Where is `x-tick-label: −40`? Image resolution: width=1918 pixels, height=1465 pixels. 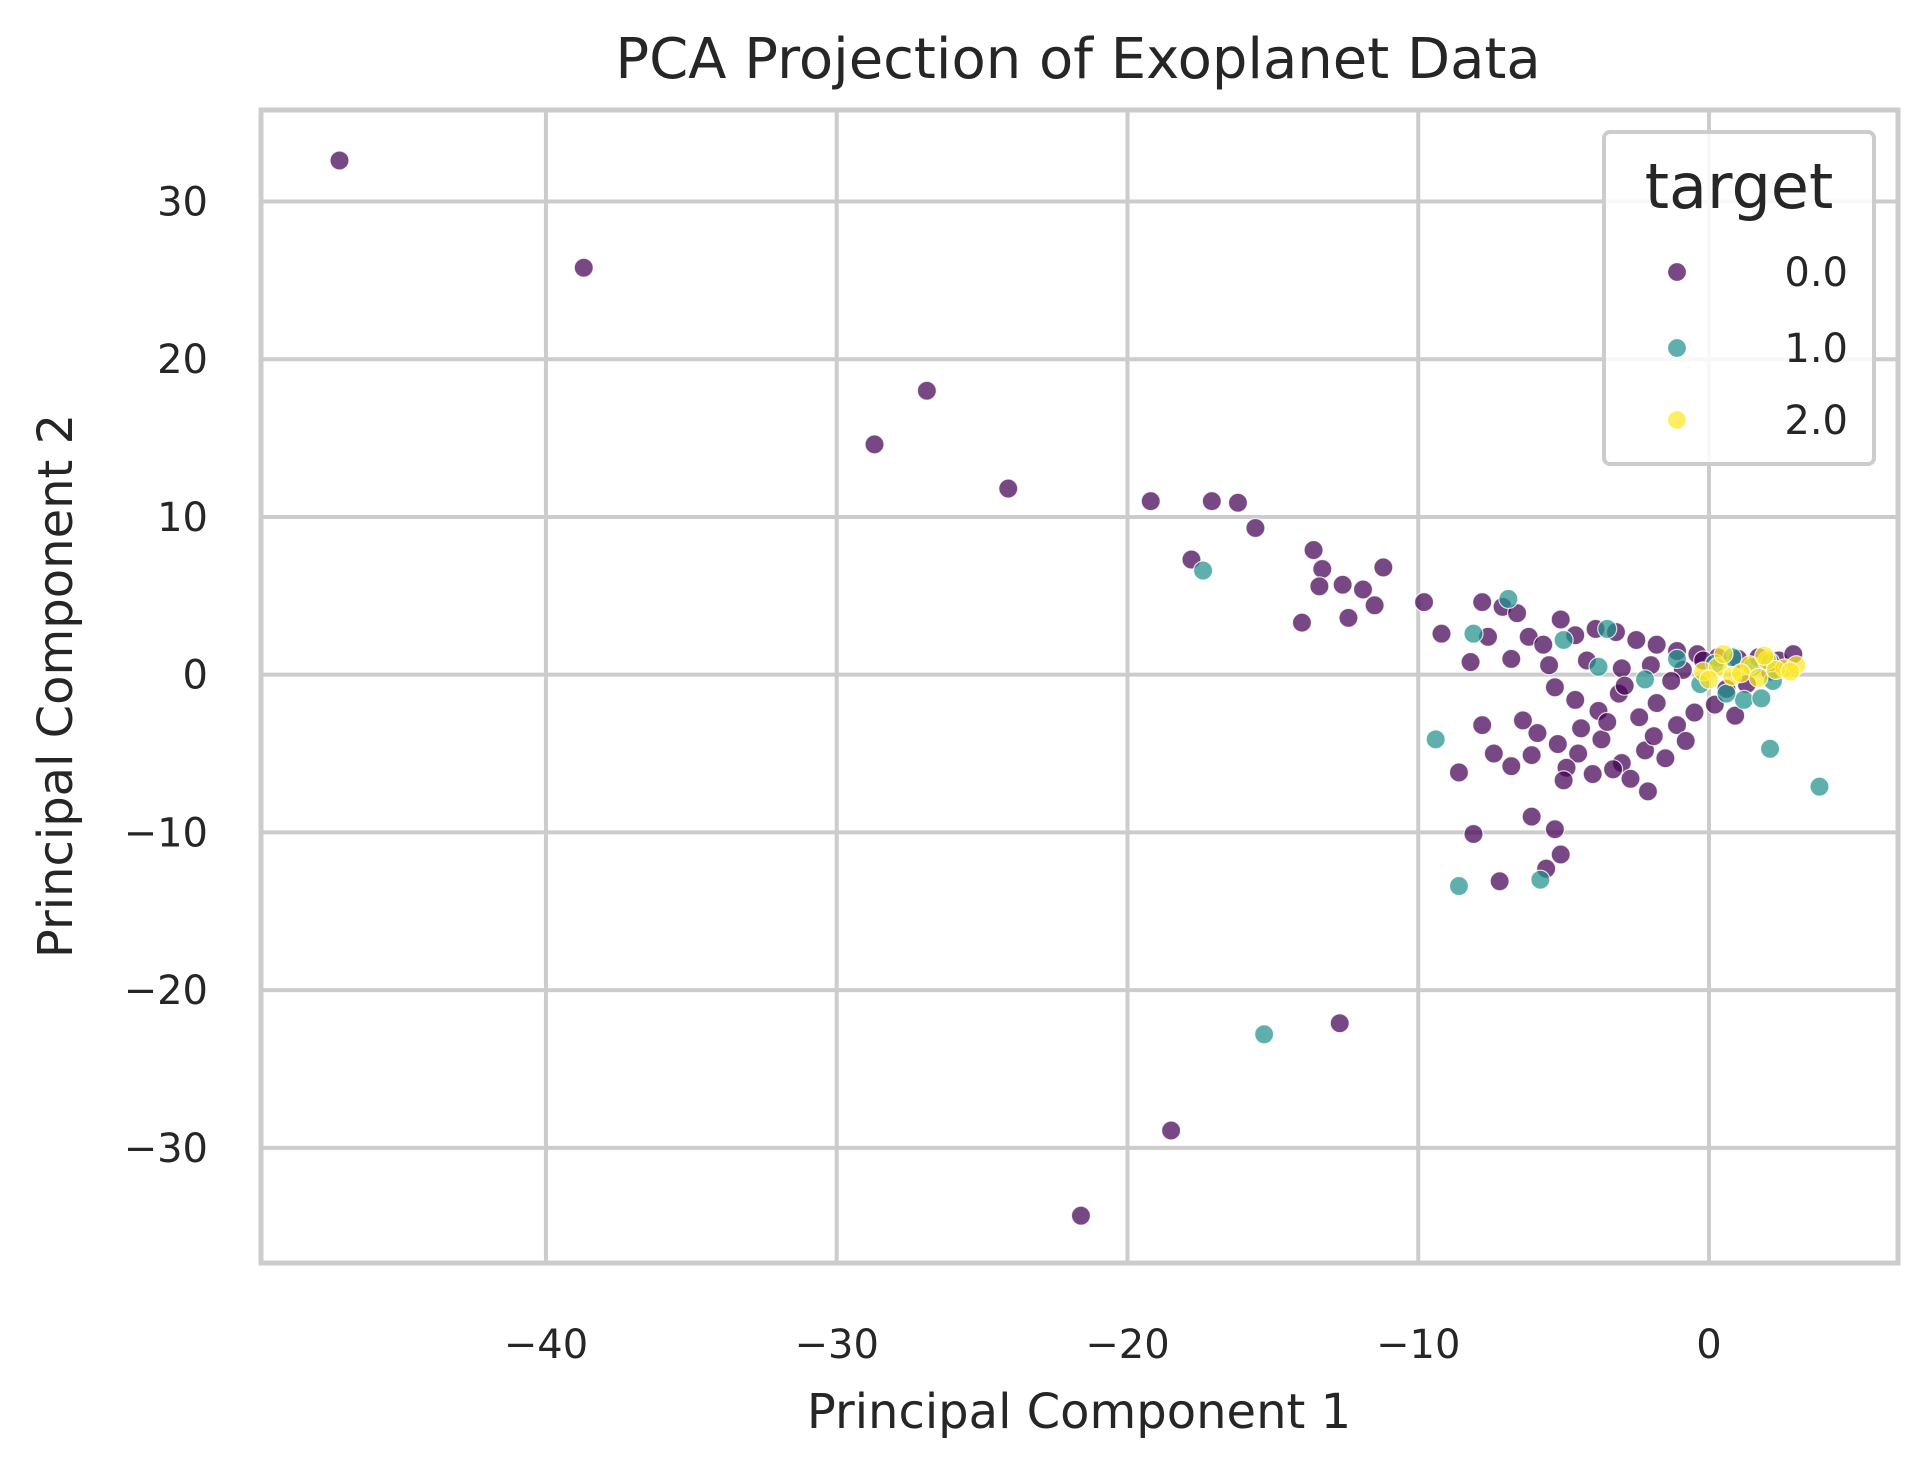 x-tick-label: −40 is located at coordinates (546, 1345).